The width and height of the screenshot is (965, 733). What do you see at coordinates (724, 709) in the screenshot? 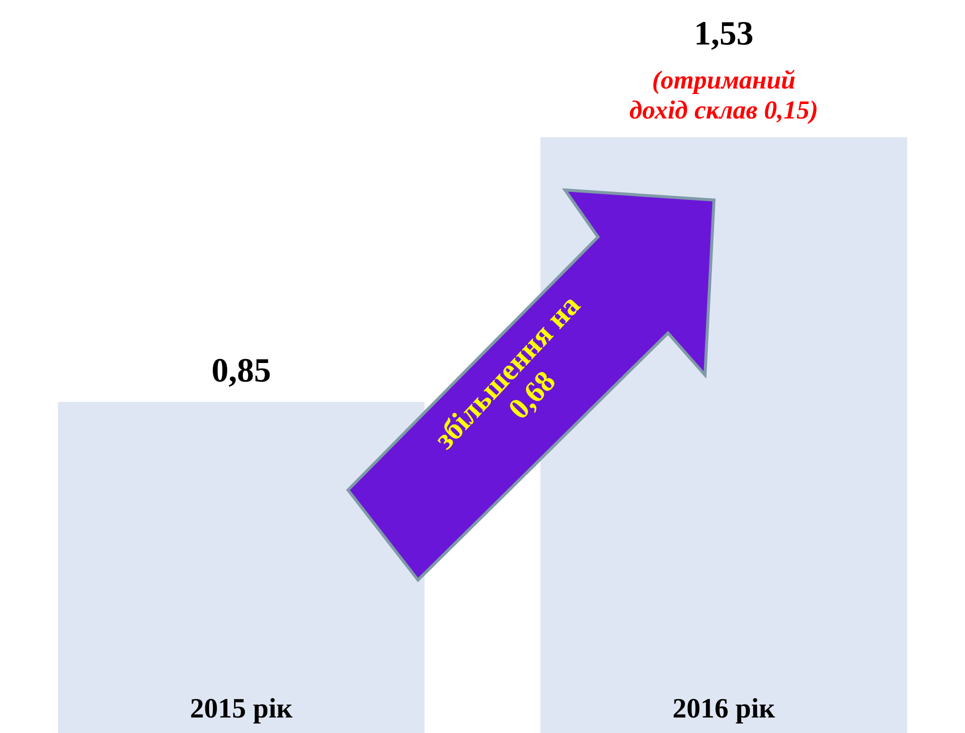
I see `x-tick-label: 2016 рік` at bounding box center [724, 709].